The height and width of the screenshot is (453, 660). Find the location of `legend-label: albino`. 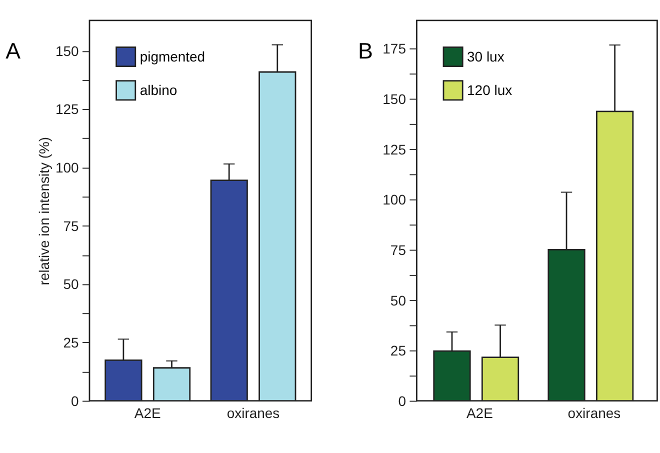

legend-label: albino is located at coordinates (159, 90).